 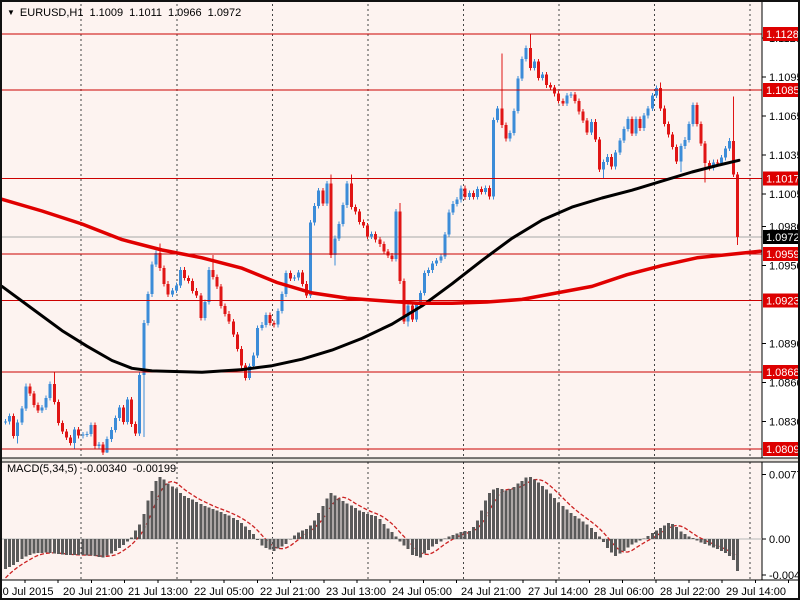 What do you see at coordinates (780, 237) in the screenshot?
I see `current-price-badge` at bounding box center [780, 237].